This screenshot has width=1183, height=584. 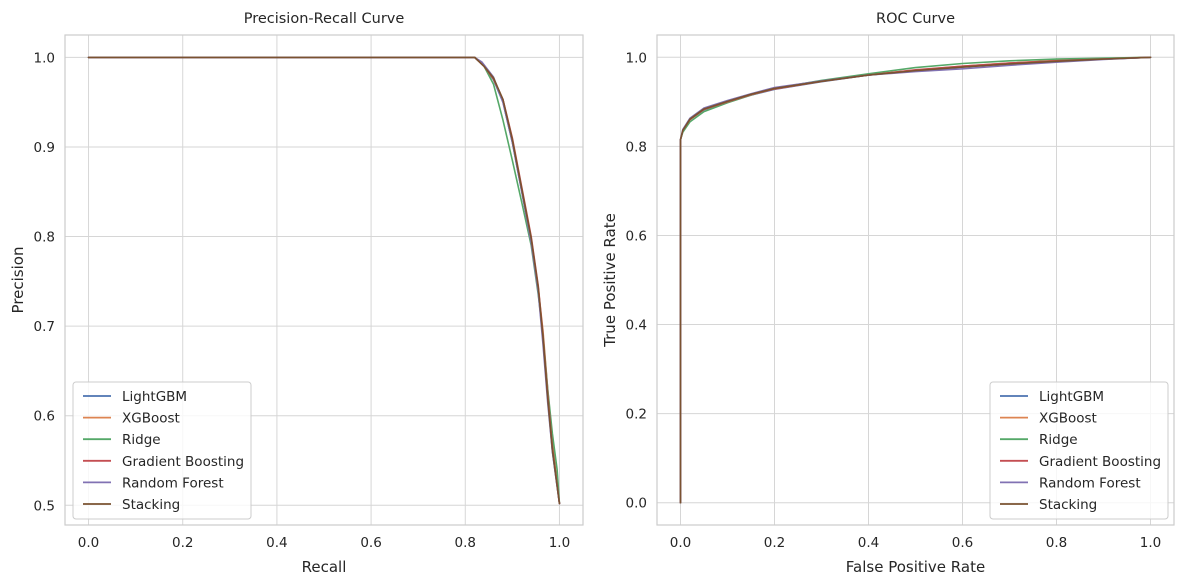 What do you see at coordinates (1068, 419) in the screenshot?
I see `roc-legend-label-xgboost: XGBoost` at bounding box center [1068, 419].